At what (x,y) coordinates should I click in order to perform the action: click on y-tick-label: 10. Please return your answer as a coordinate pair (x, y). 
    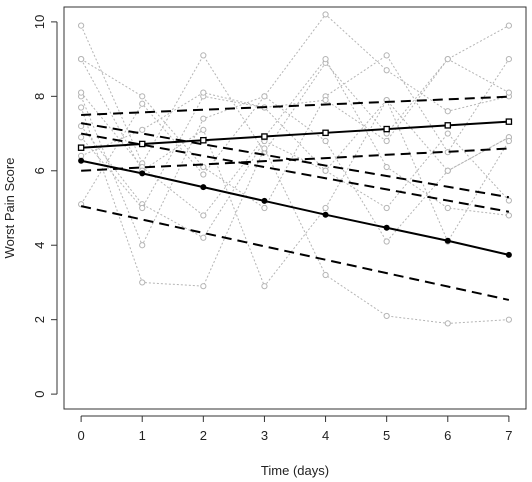
    Looking at the image, I should click on (39, 22).